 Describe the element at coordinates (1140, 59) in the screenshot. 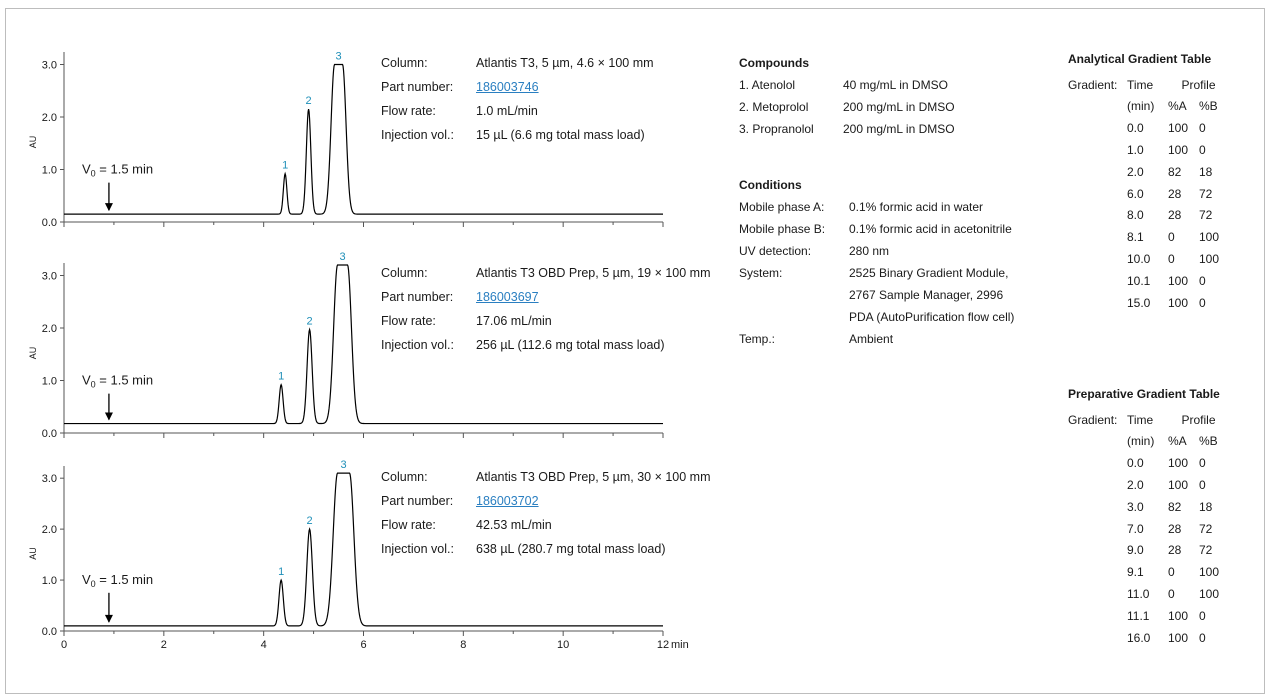

I see `analytical-table-title: Analytical Gradient Table` at that location.